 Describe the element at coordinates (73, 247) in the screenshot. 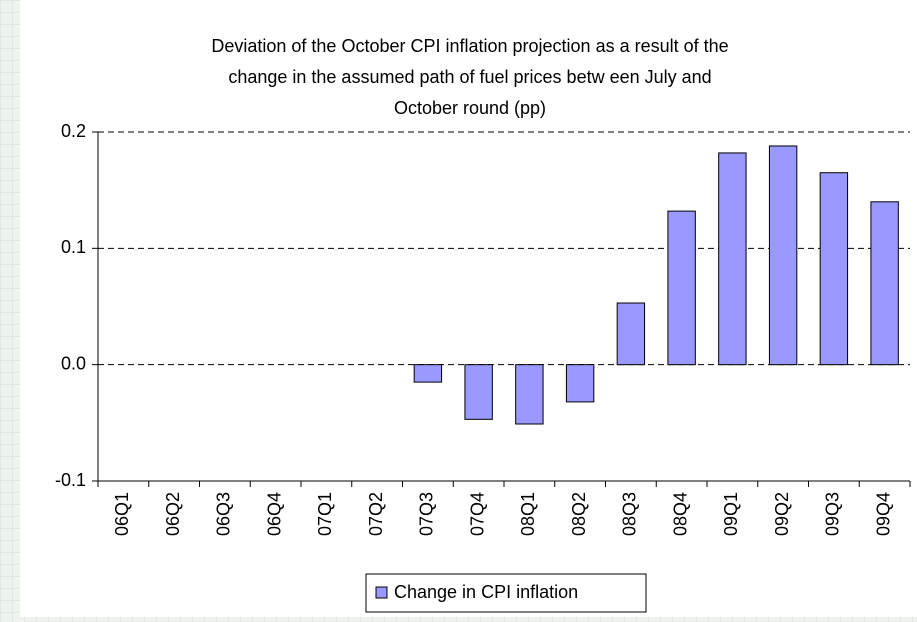

I see `y-tick-label: 0.1` at that location.